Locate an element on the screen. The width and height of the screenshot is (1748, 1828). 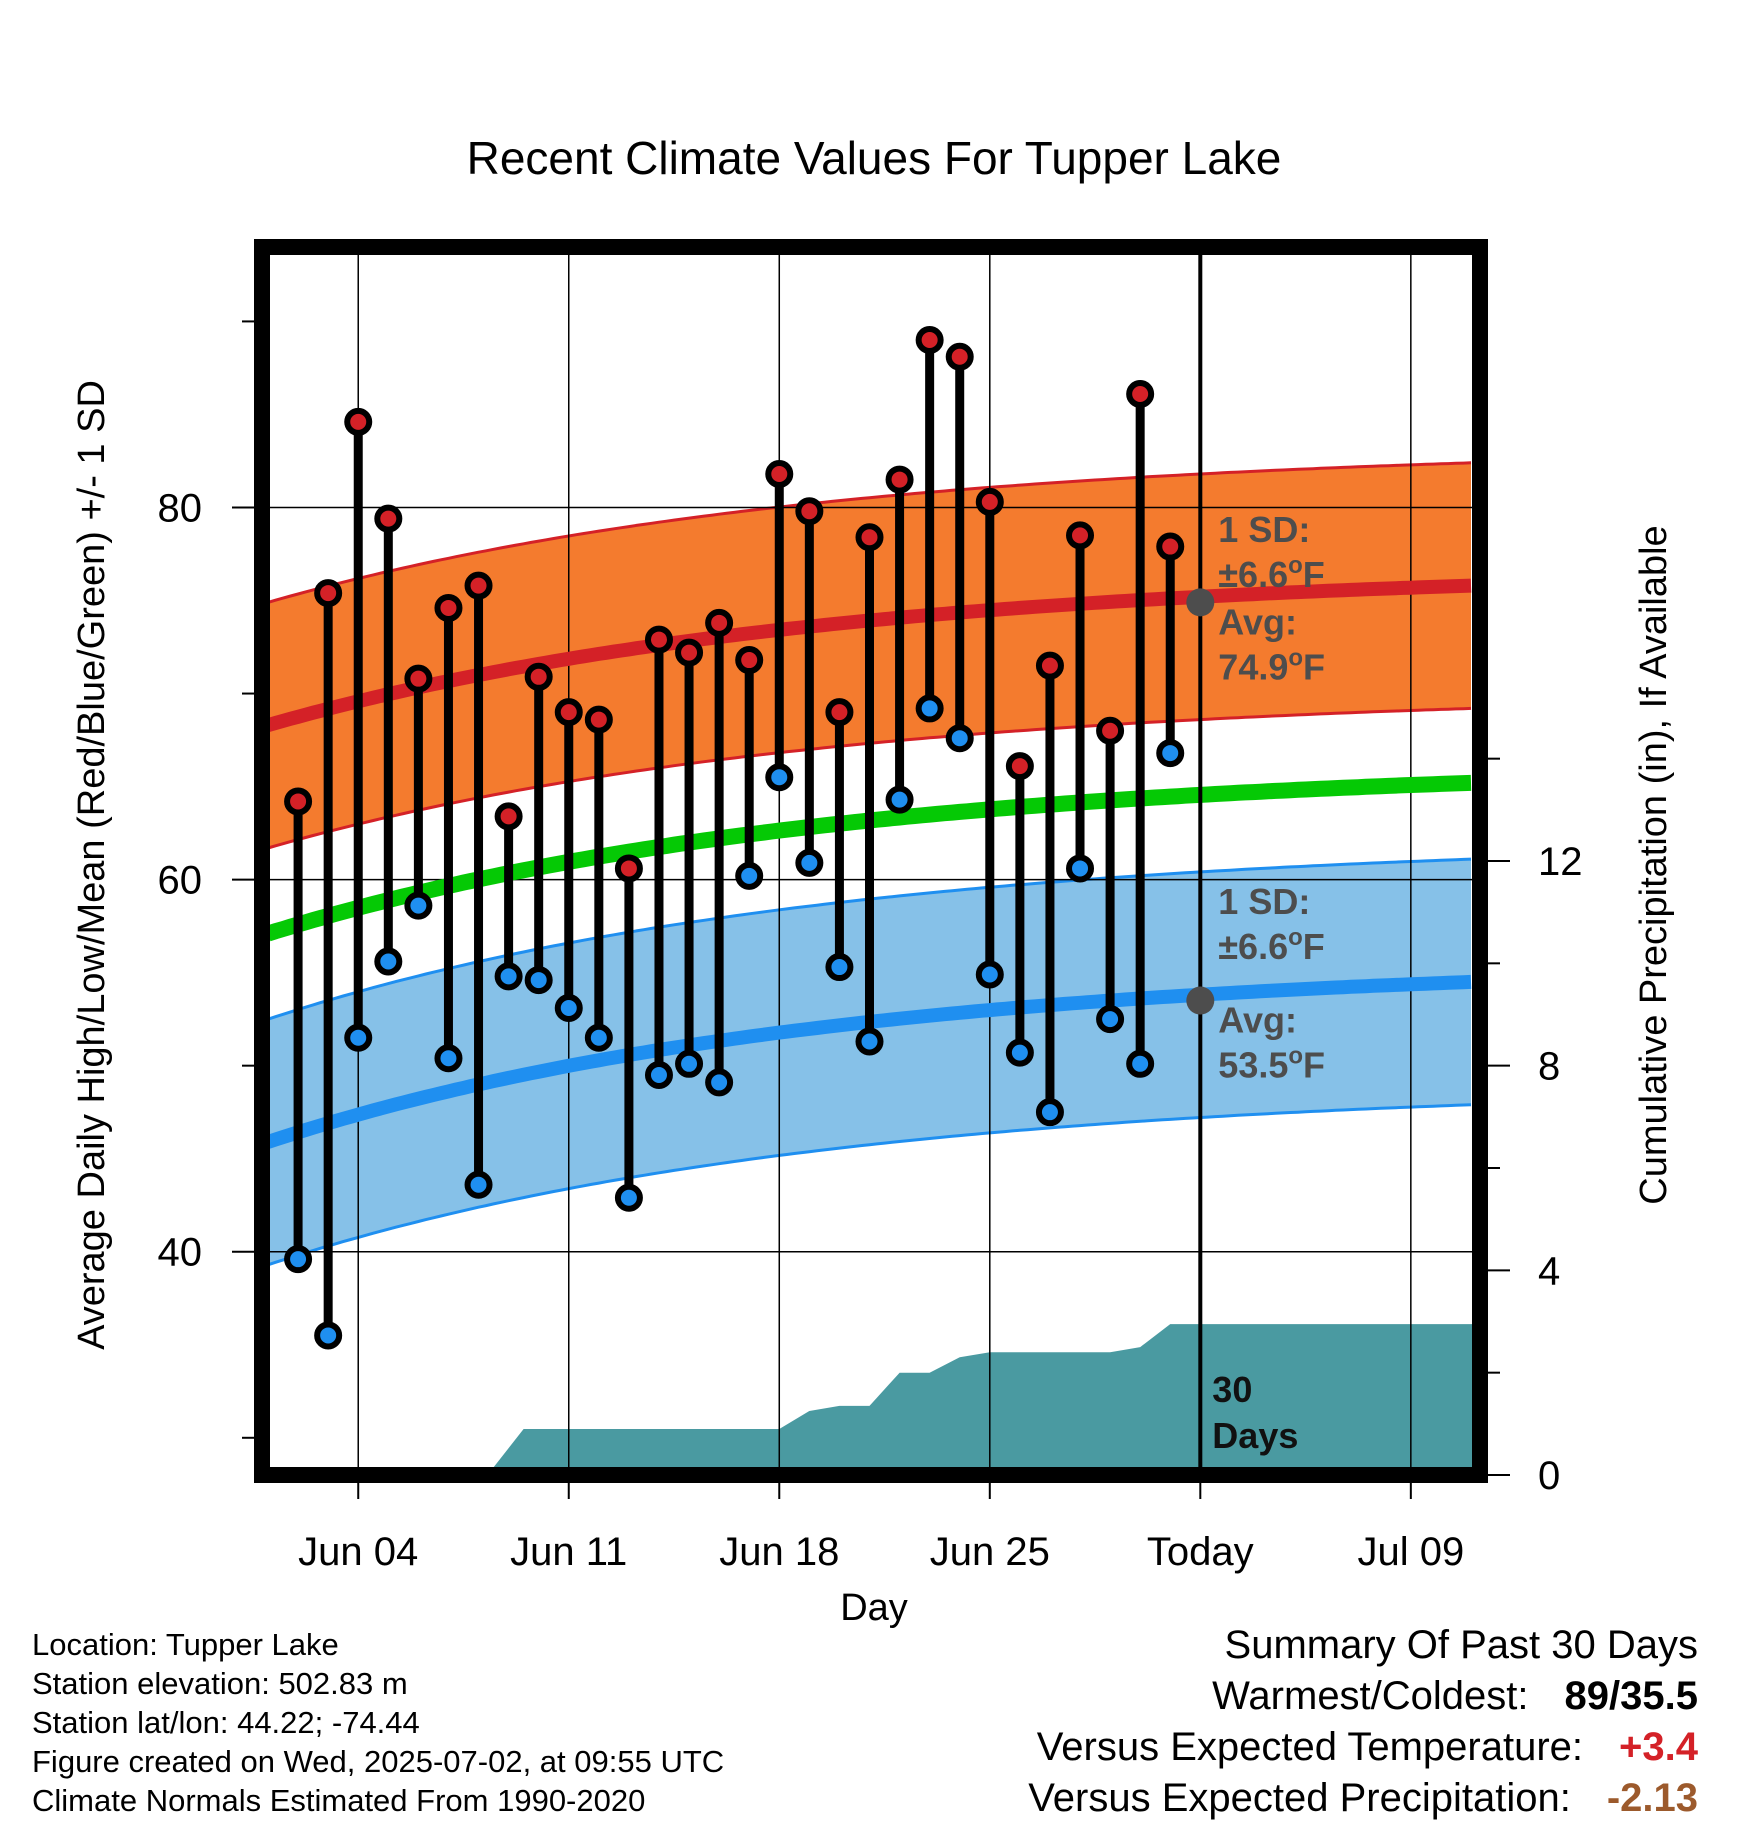
y-right-tick-label: 12 is located at coordinates (1560, 862).